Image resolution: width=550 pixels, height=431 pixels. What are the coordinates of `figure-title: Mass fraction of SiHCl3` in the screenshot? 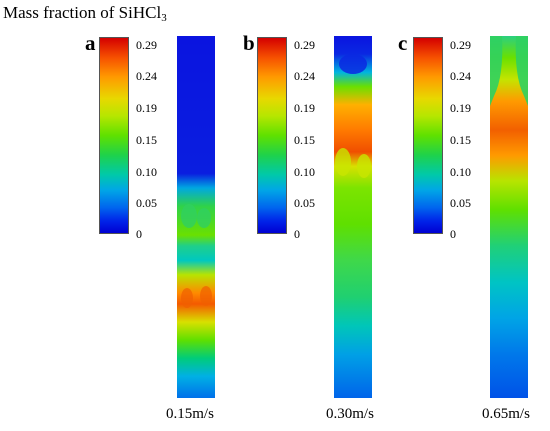 It's located at (85, 13).